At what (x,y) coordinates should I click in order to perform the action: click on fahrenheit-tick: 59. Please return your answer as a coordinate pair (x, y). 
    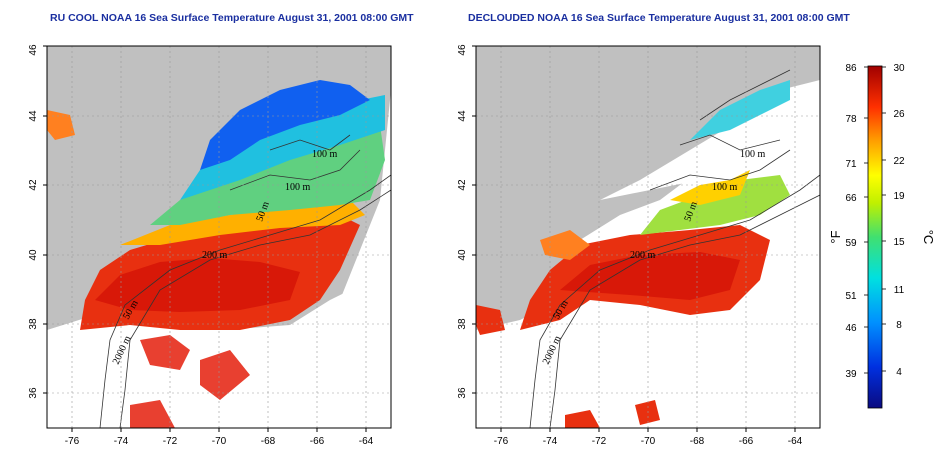
    Looking at the image, I should click on (851, 243).